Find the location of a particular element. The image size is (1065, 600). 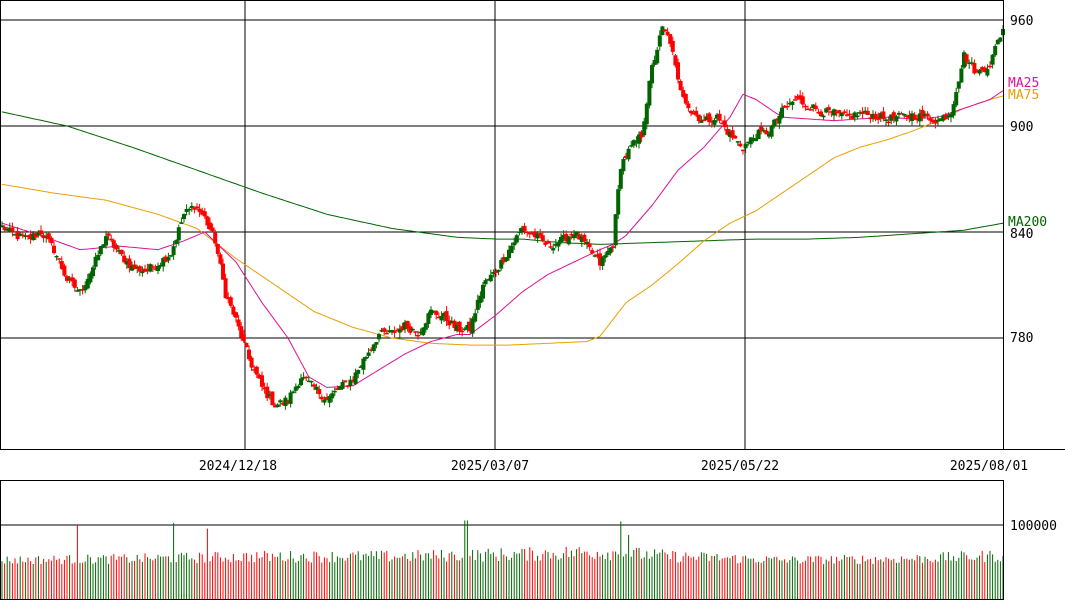

ma25-label: MA25 is located at coordinates (1023, 83).